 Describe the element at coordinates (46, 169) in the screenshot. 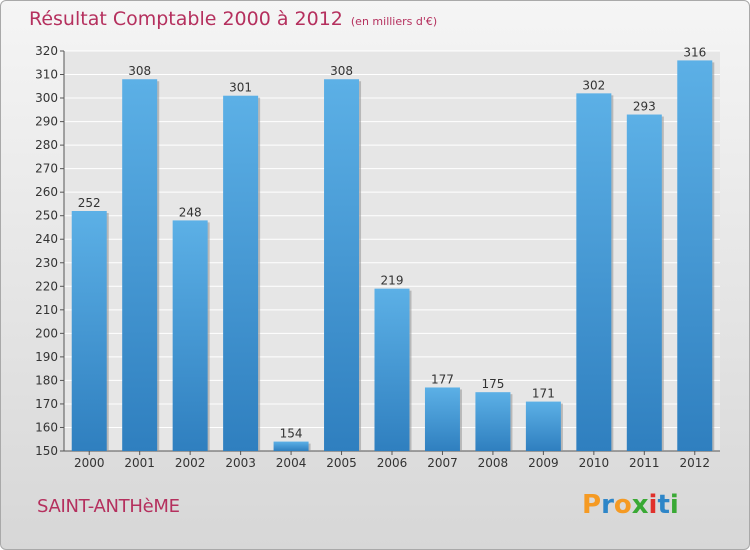

I see `y-tick-label: 270` at that location.